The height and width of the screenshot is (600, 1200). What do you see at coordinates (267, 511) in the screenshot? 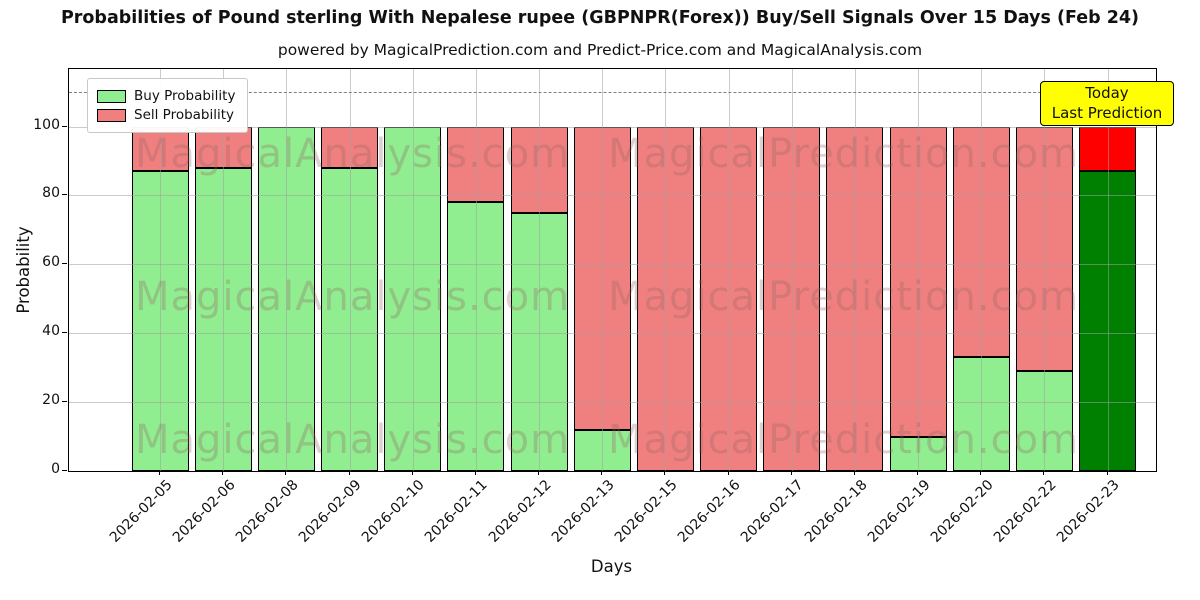
I see `x-tick-label: 2026-02-08` at bounding box center [267, 511].